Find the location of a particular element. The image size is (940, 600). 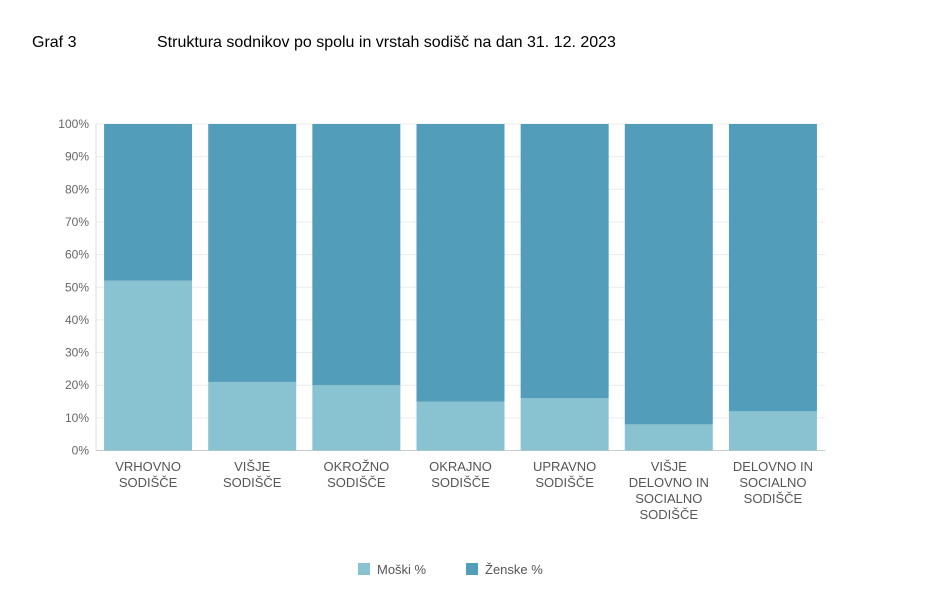

x-category-label: UPRAVNO is located at coordinates (564, 466).